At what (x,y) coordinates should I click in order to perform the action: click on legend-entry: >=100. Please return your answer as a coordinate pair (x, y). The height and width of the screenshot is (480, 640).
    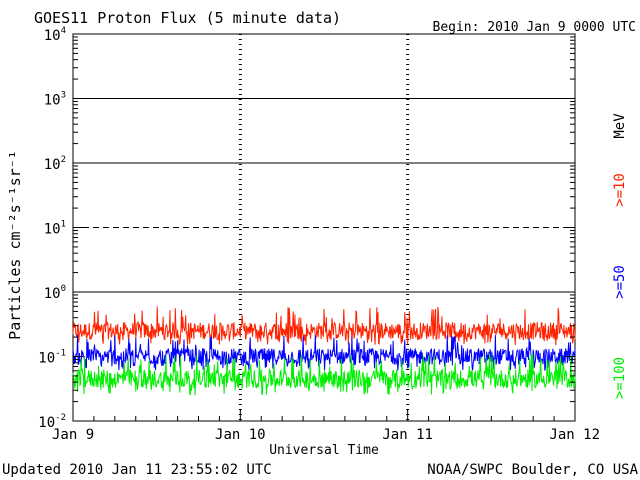
    Looking at the image, I should click on (620, 378).